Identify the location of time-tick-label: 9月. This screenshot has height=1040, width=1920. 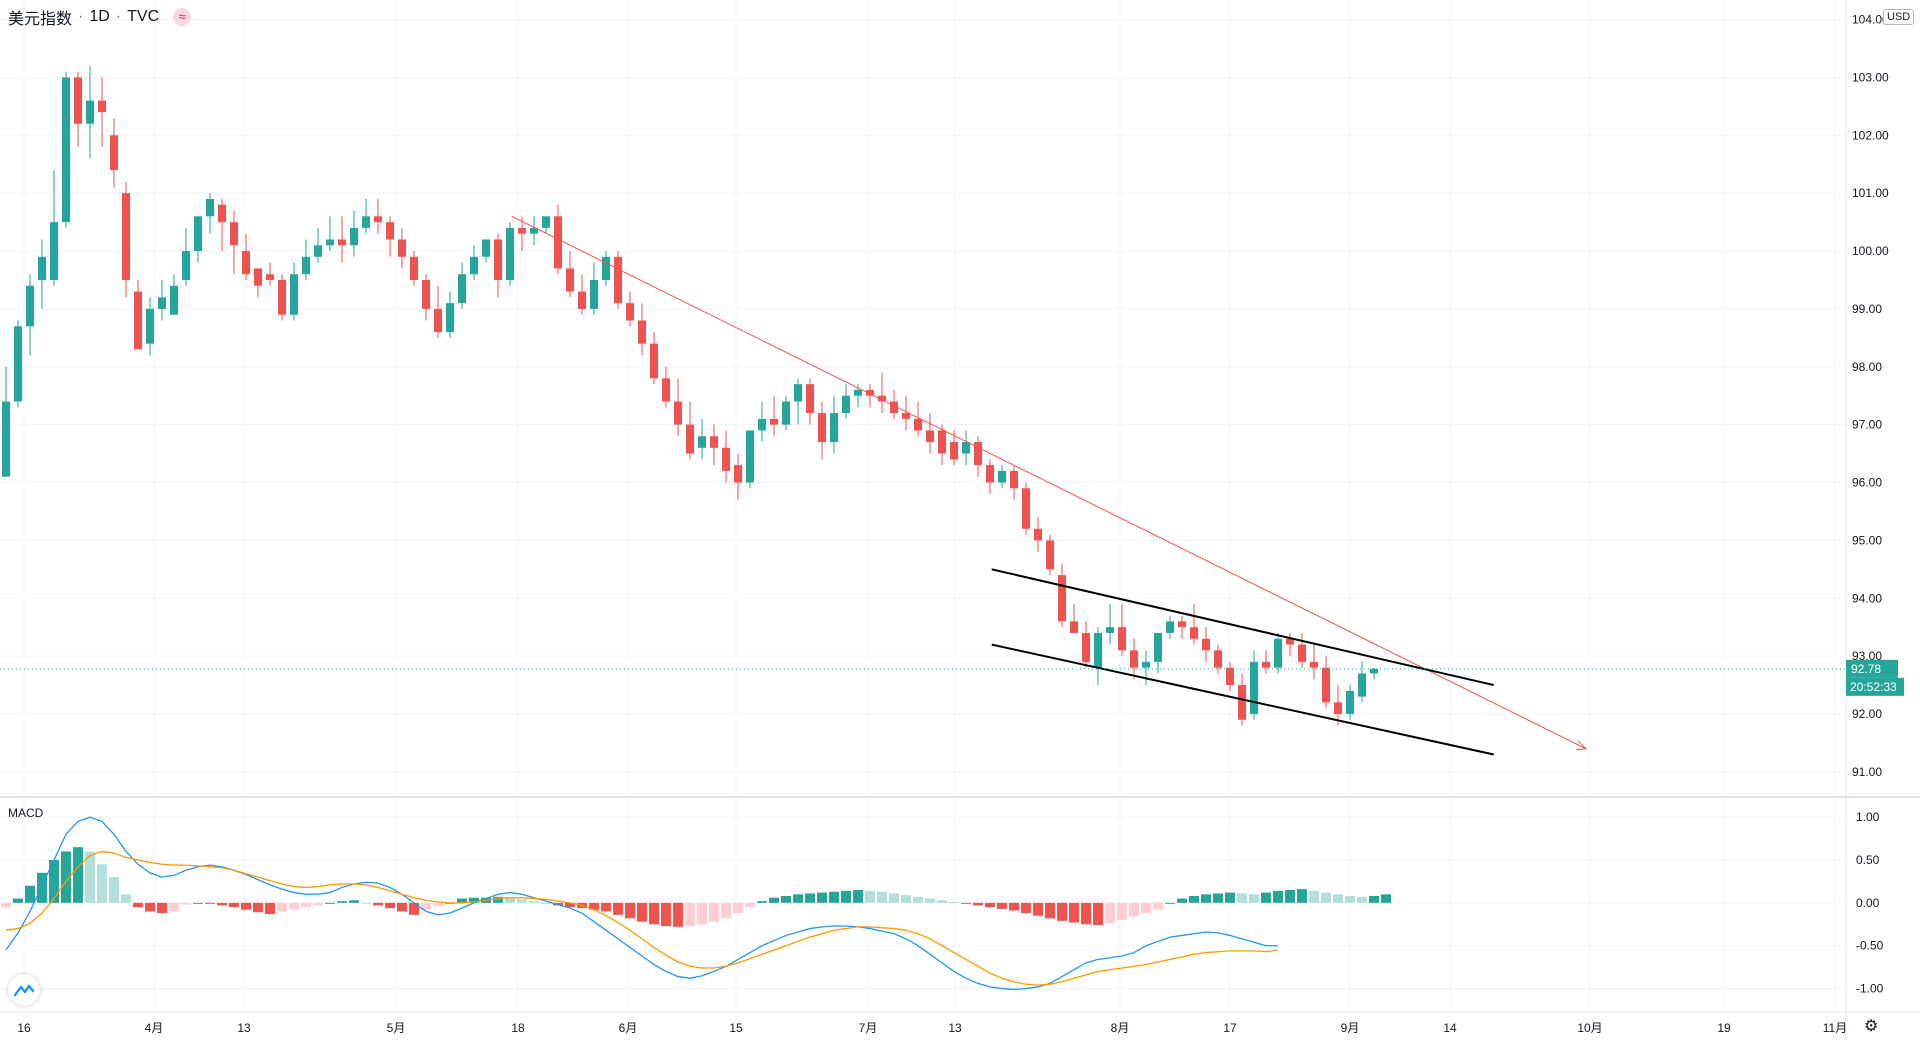
(1350, 1028).